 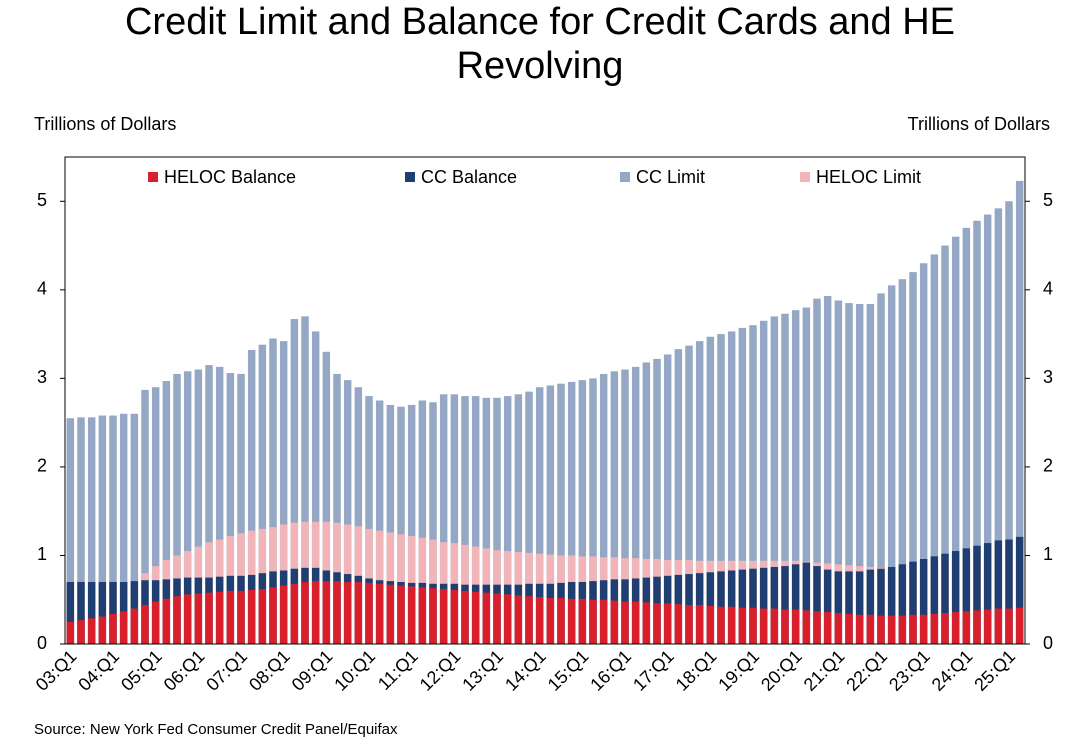 What do you see at coordinates (952, 670) in the screenshot?
I see `x-tick-label: 24:Q1` at bounding box center [952, 670].